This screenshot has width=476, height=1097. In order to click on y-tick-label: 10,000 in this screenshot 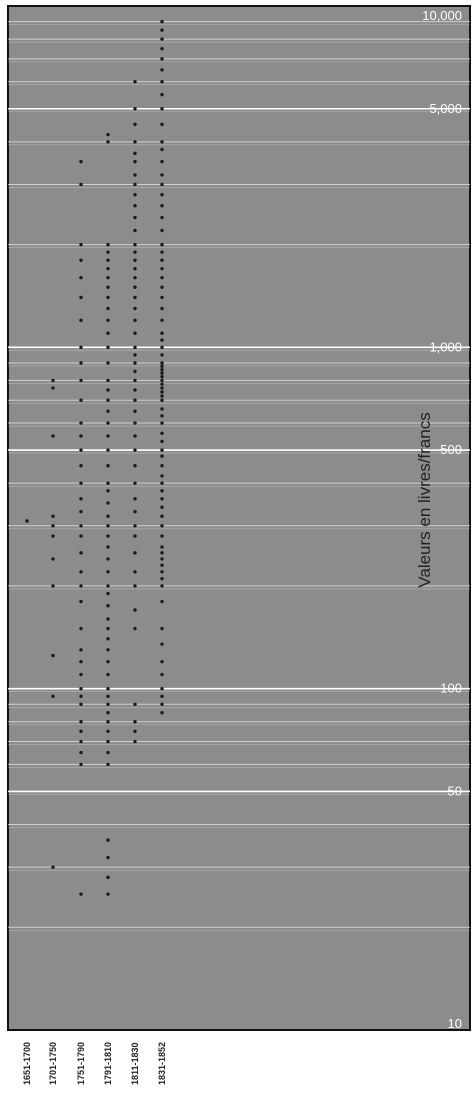, I will do `click(442, 15)`.